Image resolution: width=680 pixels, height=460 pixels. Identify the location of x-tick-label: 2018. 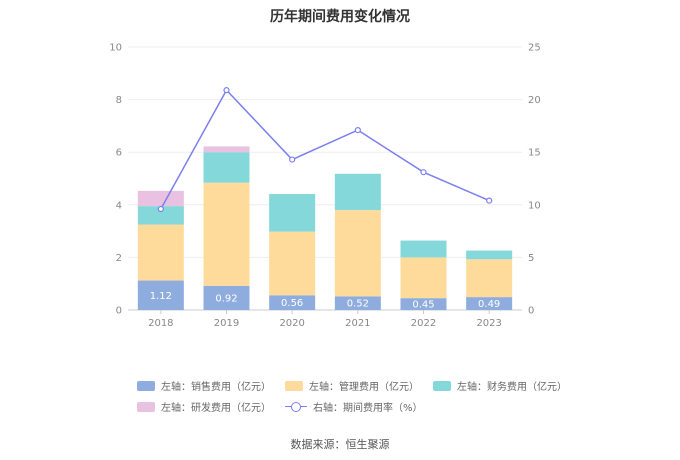
(160, 323).